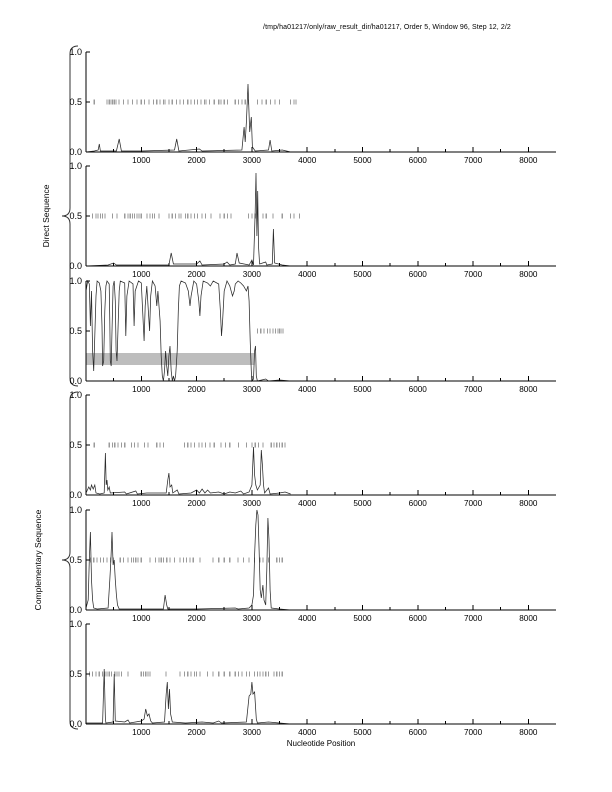 This screenshot has height=792, width=612. I want to click on x-axis-title: Nucleotide Position, so click(321, 743).